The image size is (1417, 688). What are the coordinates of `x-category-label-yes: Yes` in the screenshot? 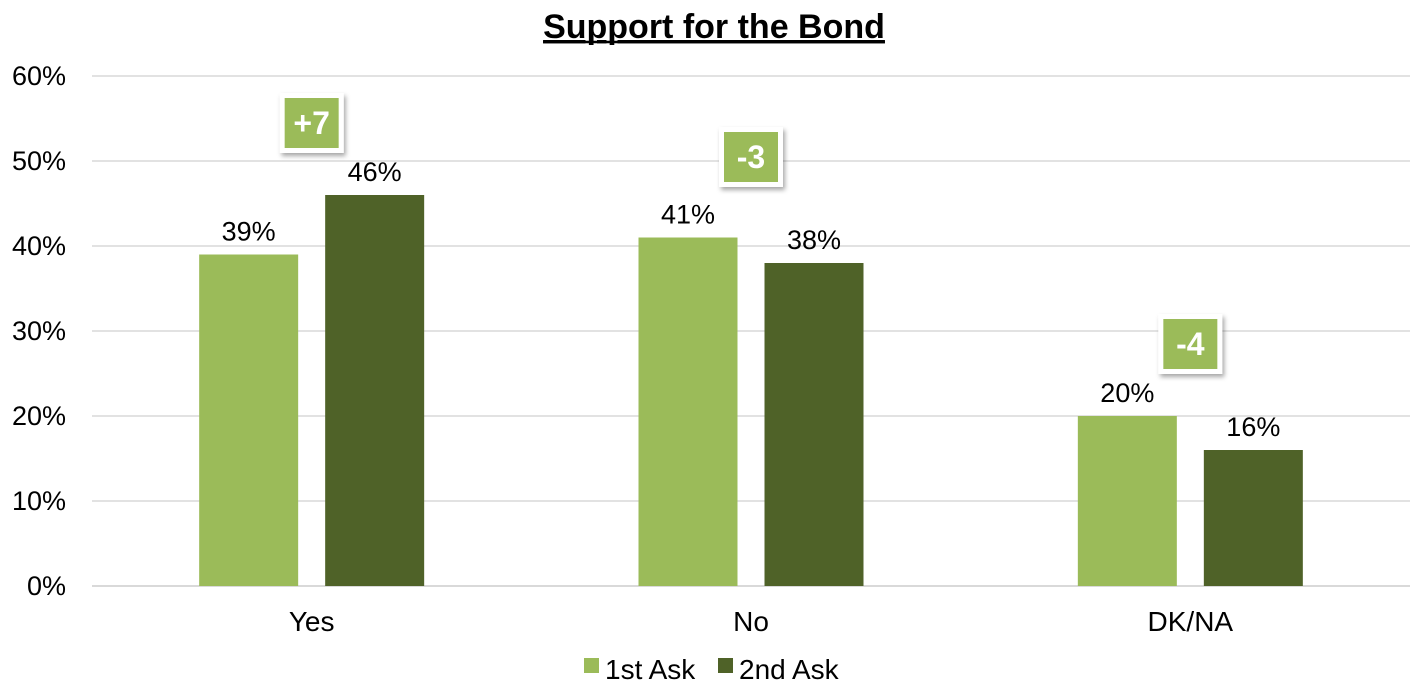 It's located at (312, 621).